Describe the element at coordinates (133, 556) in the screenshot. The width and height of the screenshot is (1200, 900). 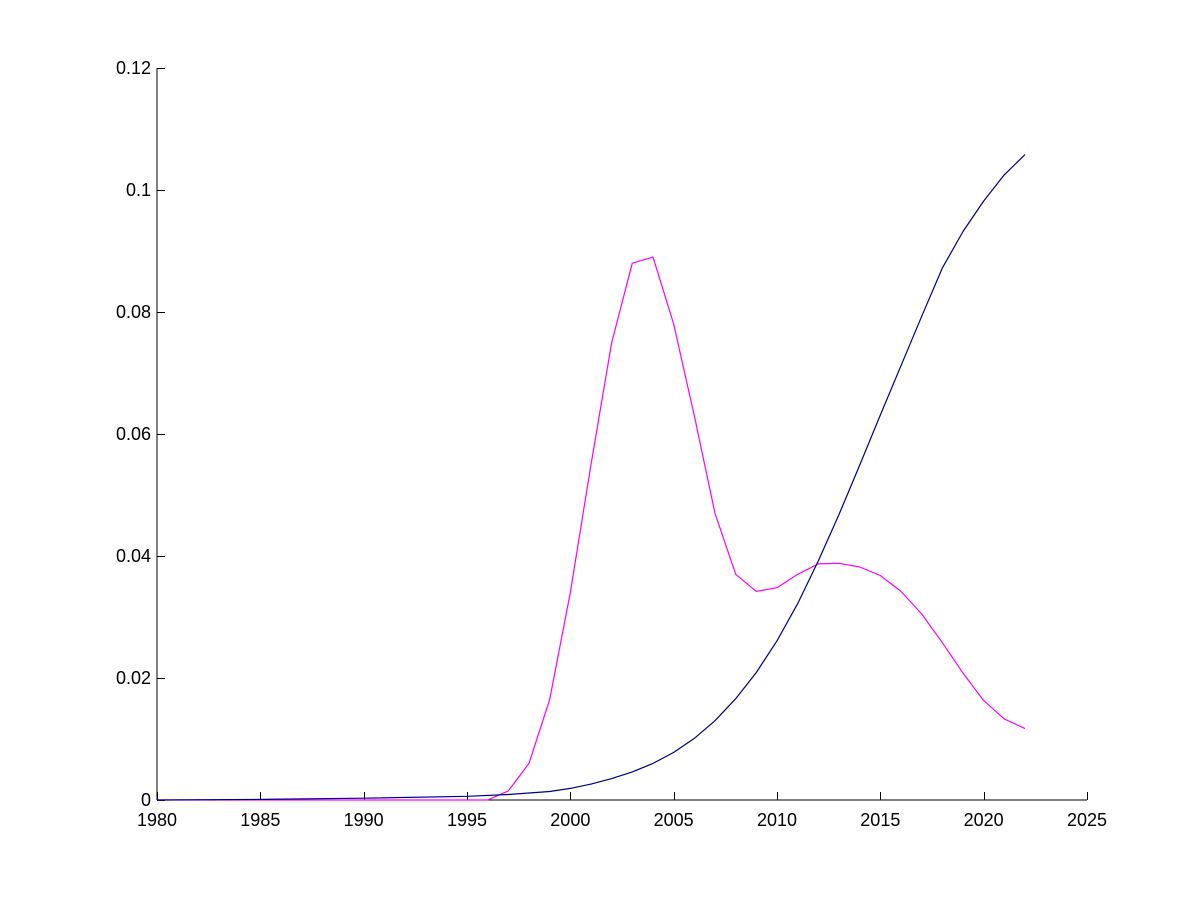
I see `y-tick-label: 0.04` at that location.